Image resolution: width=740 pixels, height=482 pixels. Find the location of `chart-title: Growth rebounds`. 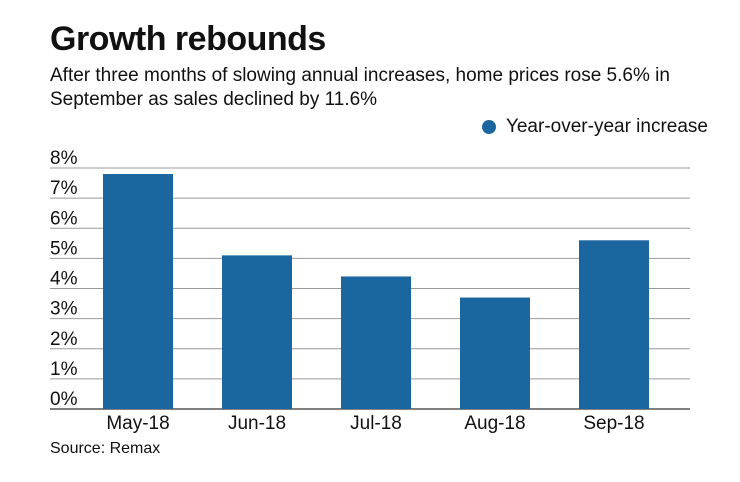

chart-title: Growth rebounds is located at coordinates (188, 39).